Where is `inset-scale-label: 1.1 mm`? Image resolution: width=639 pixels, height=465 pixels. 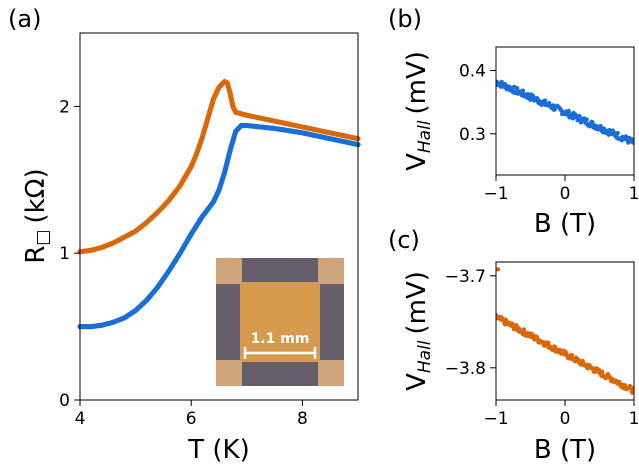 inset-scale-label: 1.1 mm is located at coordinates (280, 339).